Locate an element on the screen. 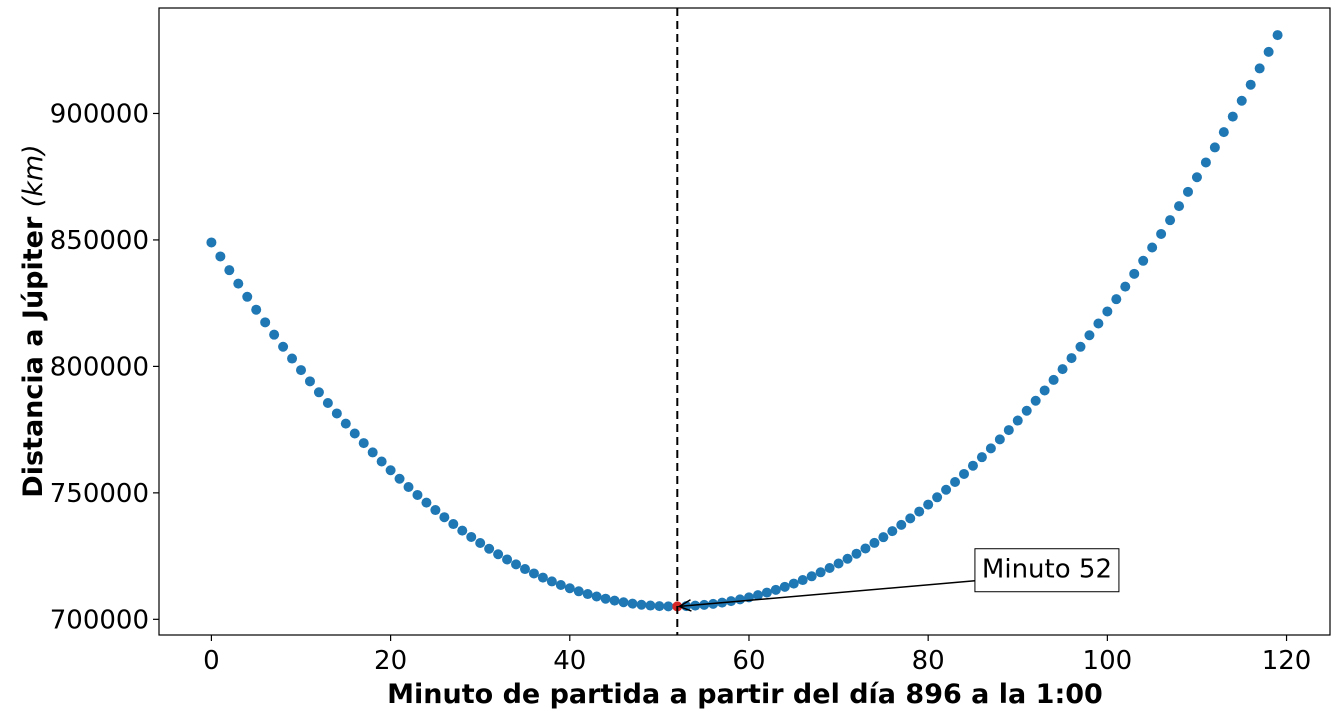  y-tick-label: 750000 is located at coordinates (99, 494).